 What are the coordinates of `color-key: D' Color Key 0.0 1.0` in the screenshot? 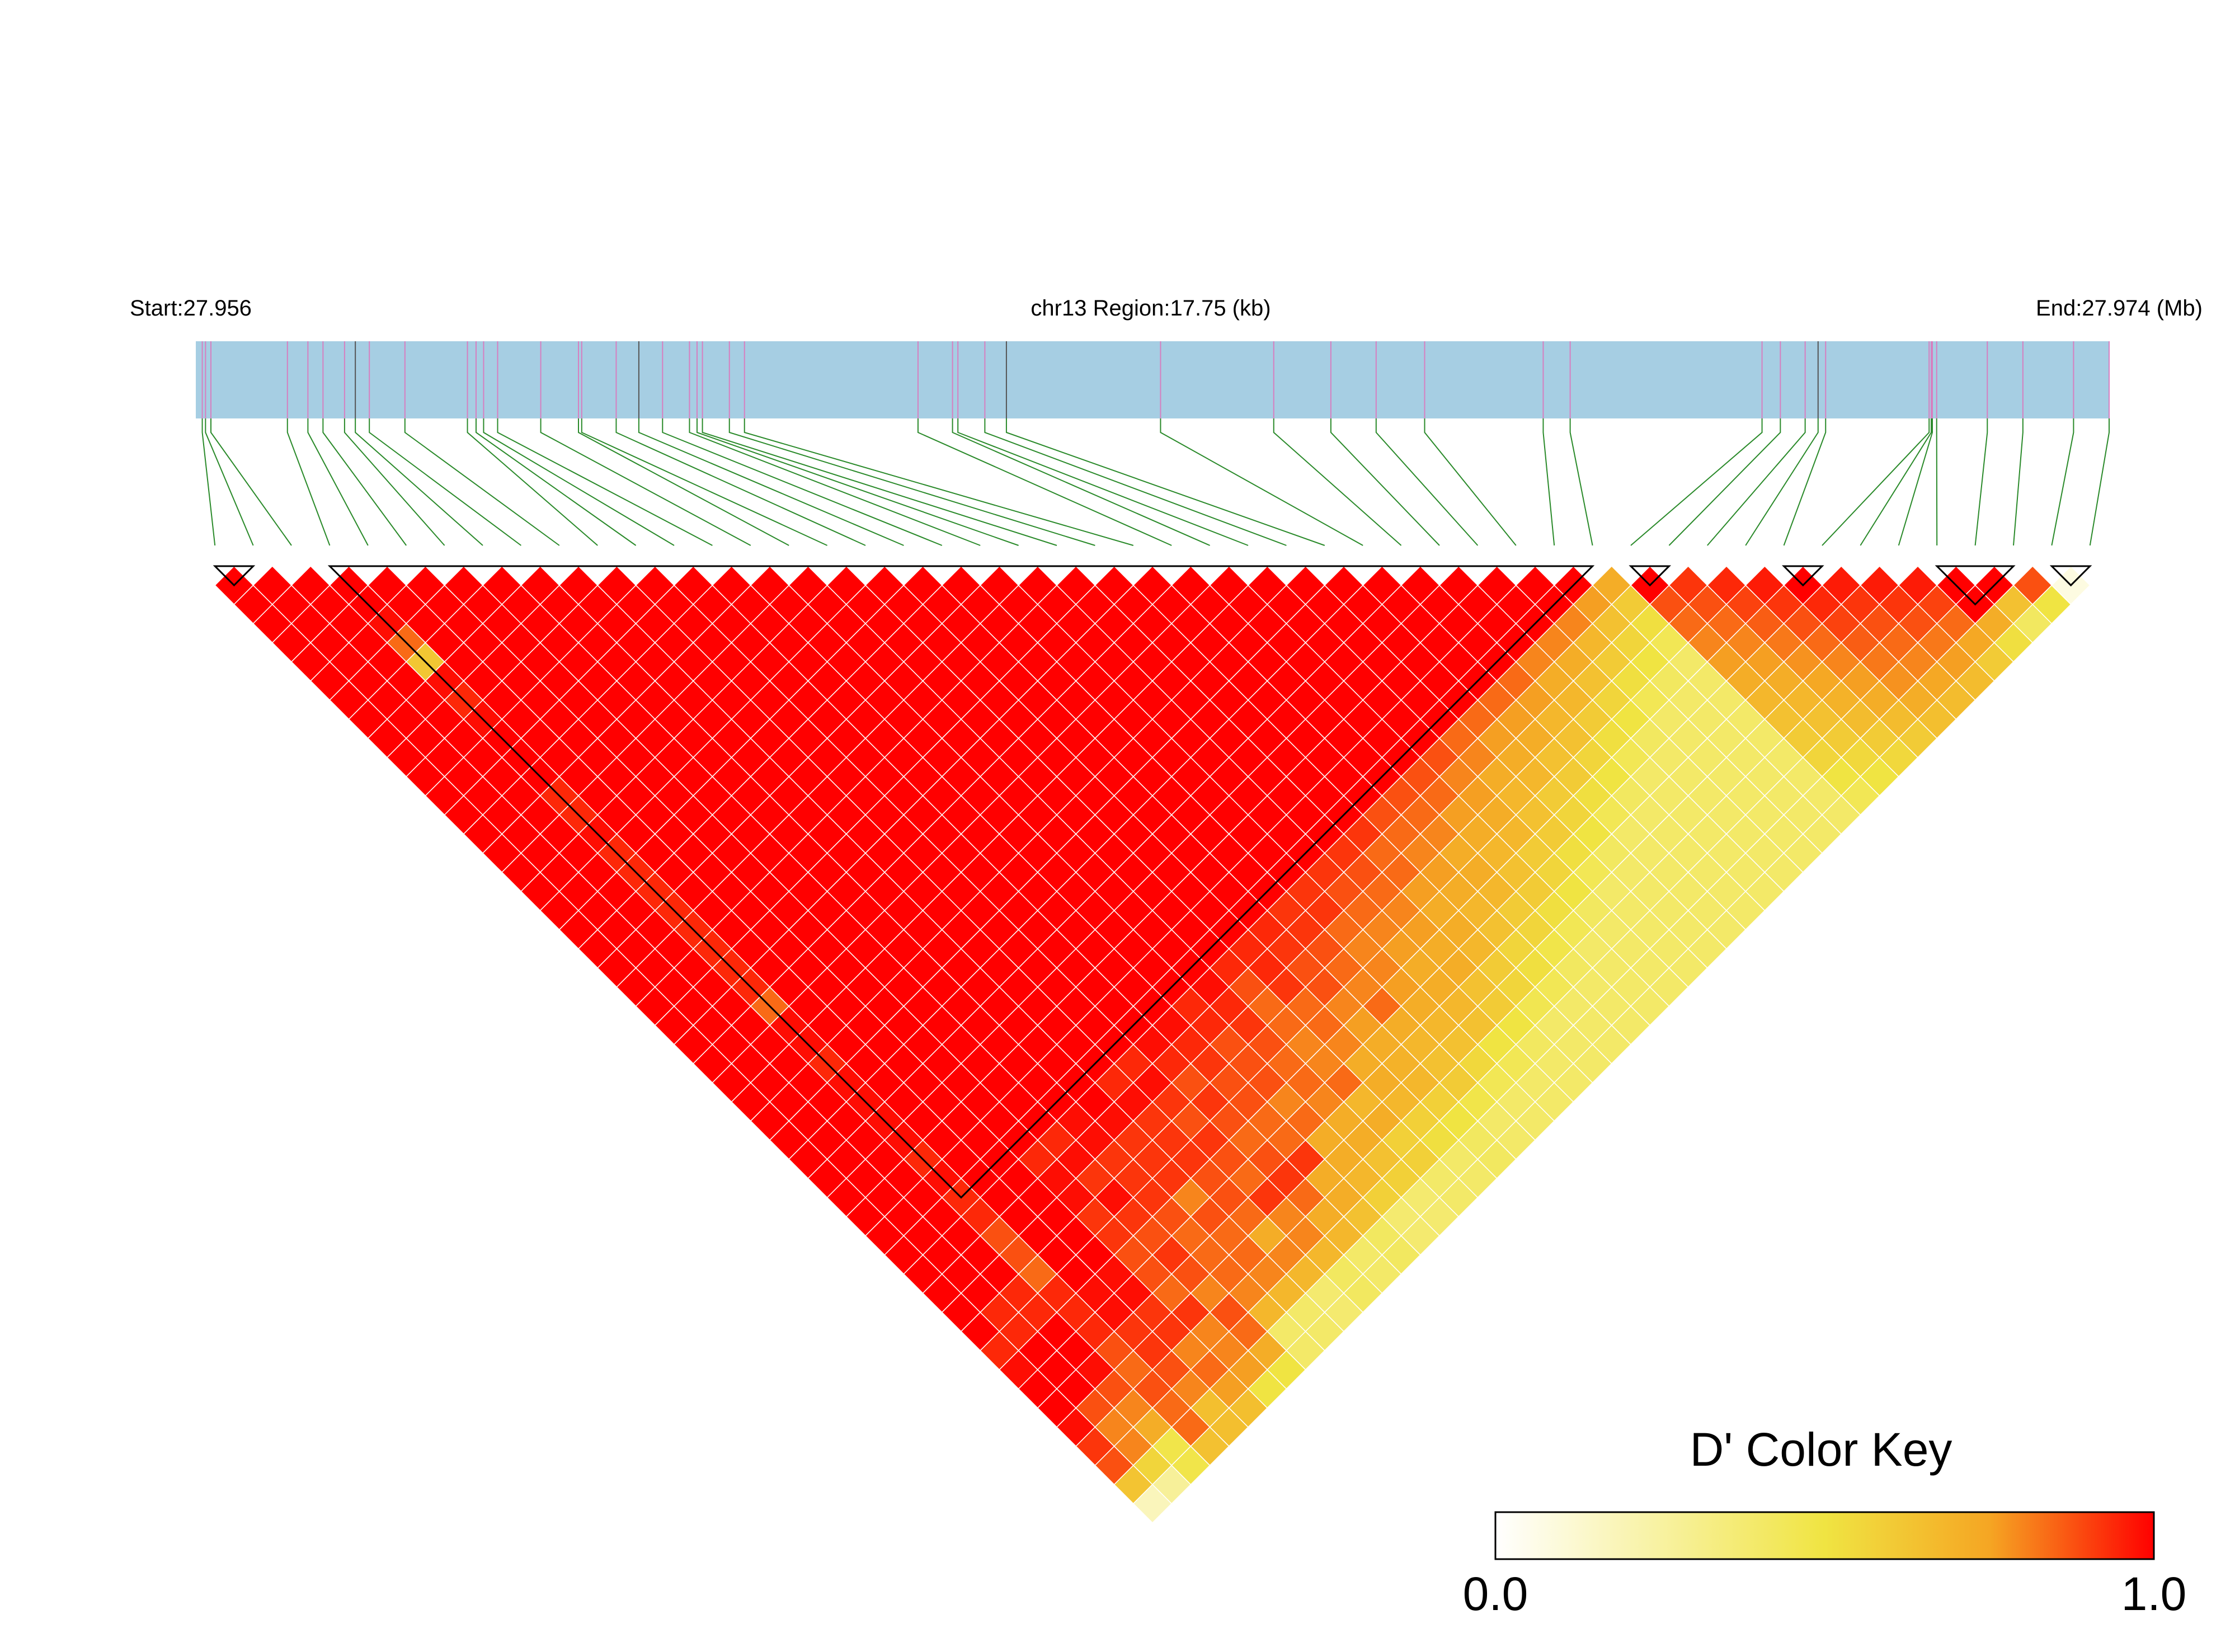 It's located at (1825, 1521).